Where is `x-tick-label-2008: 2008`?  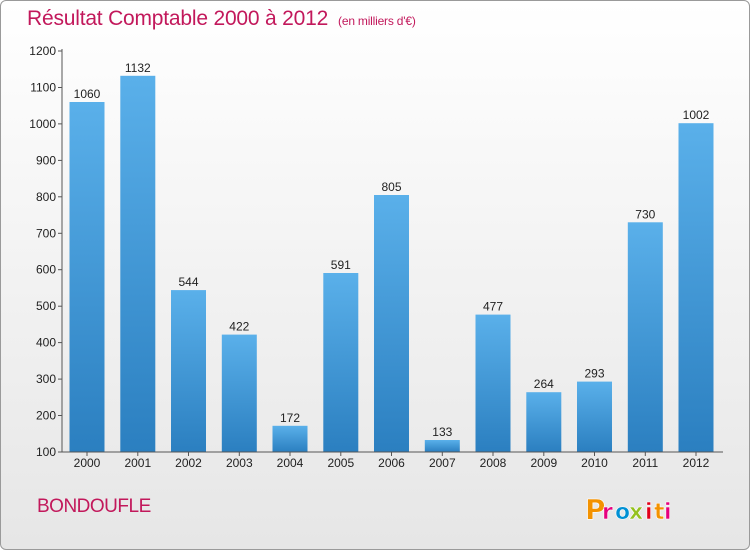
x-tick-label-2008: 2008 is located at coordinates (493, 463).